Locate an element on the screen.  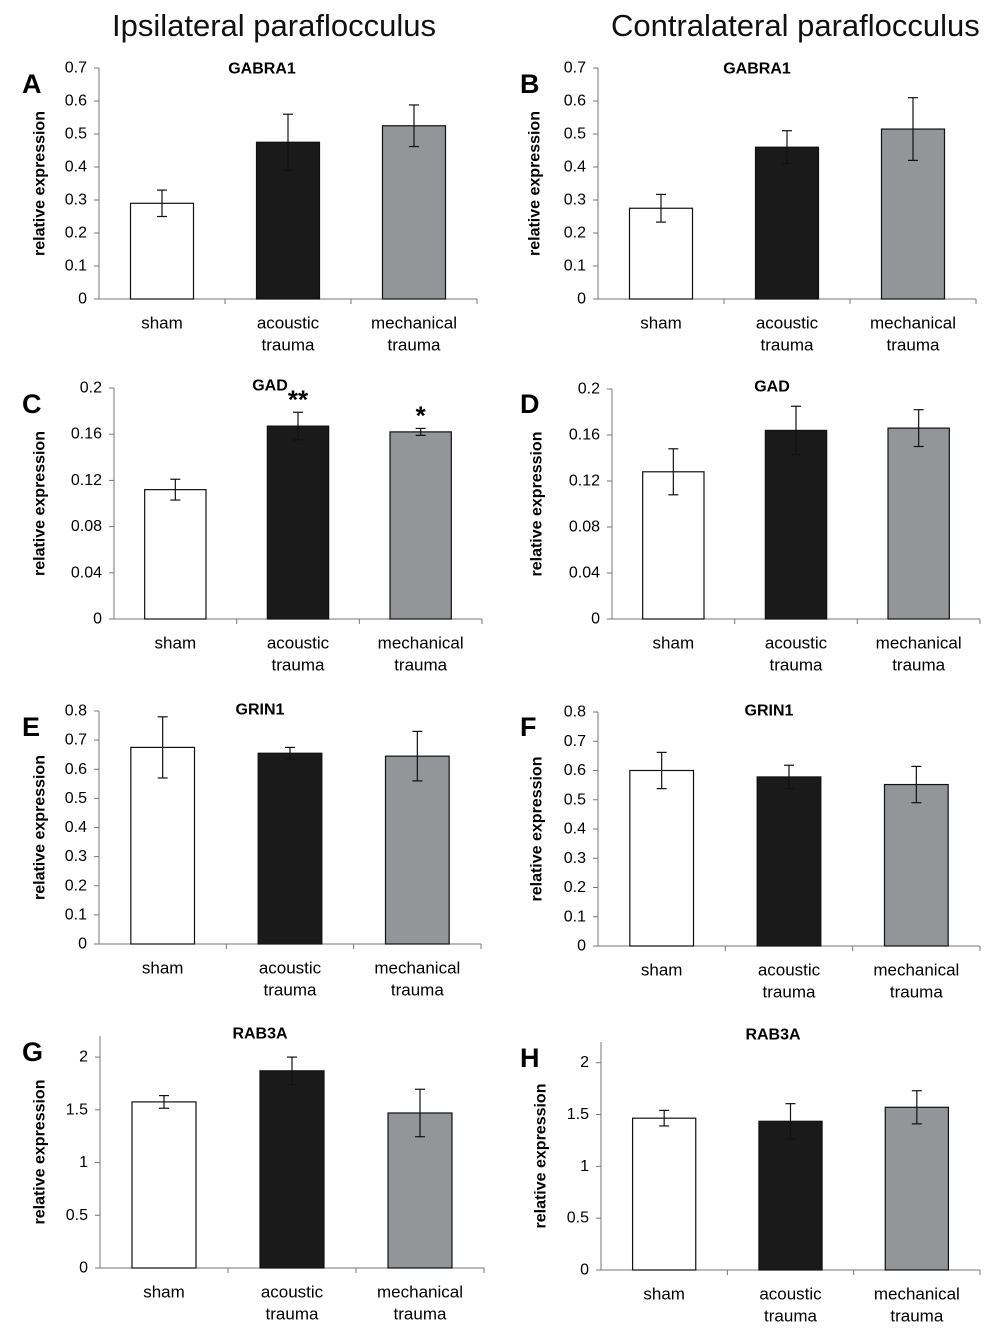
category-label-a-2: trauma is located at coordinates (414, 345).